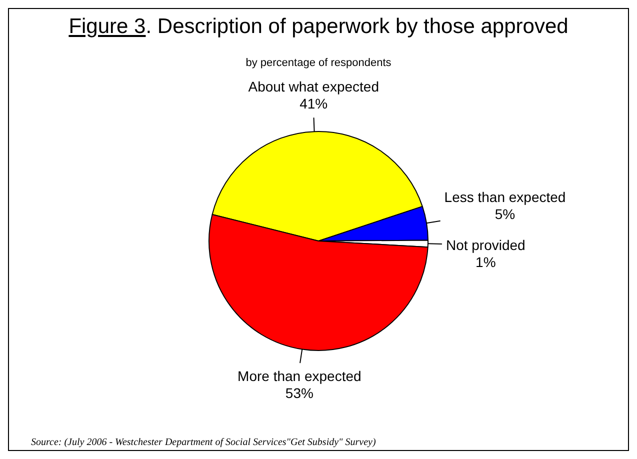 The width and height of the screenshot is (637, 459). Describe the element at coordinates (505, 214) in the screenshot. I see `data-label: 5%` at that location.